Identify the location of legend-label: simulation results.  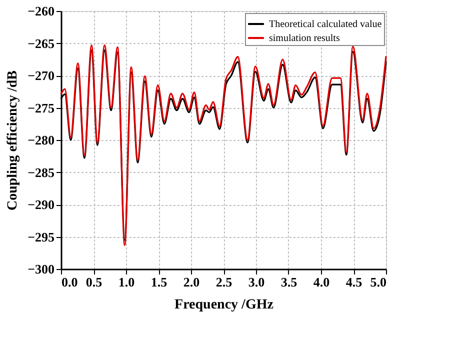
(304, 38).